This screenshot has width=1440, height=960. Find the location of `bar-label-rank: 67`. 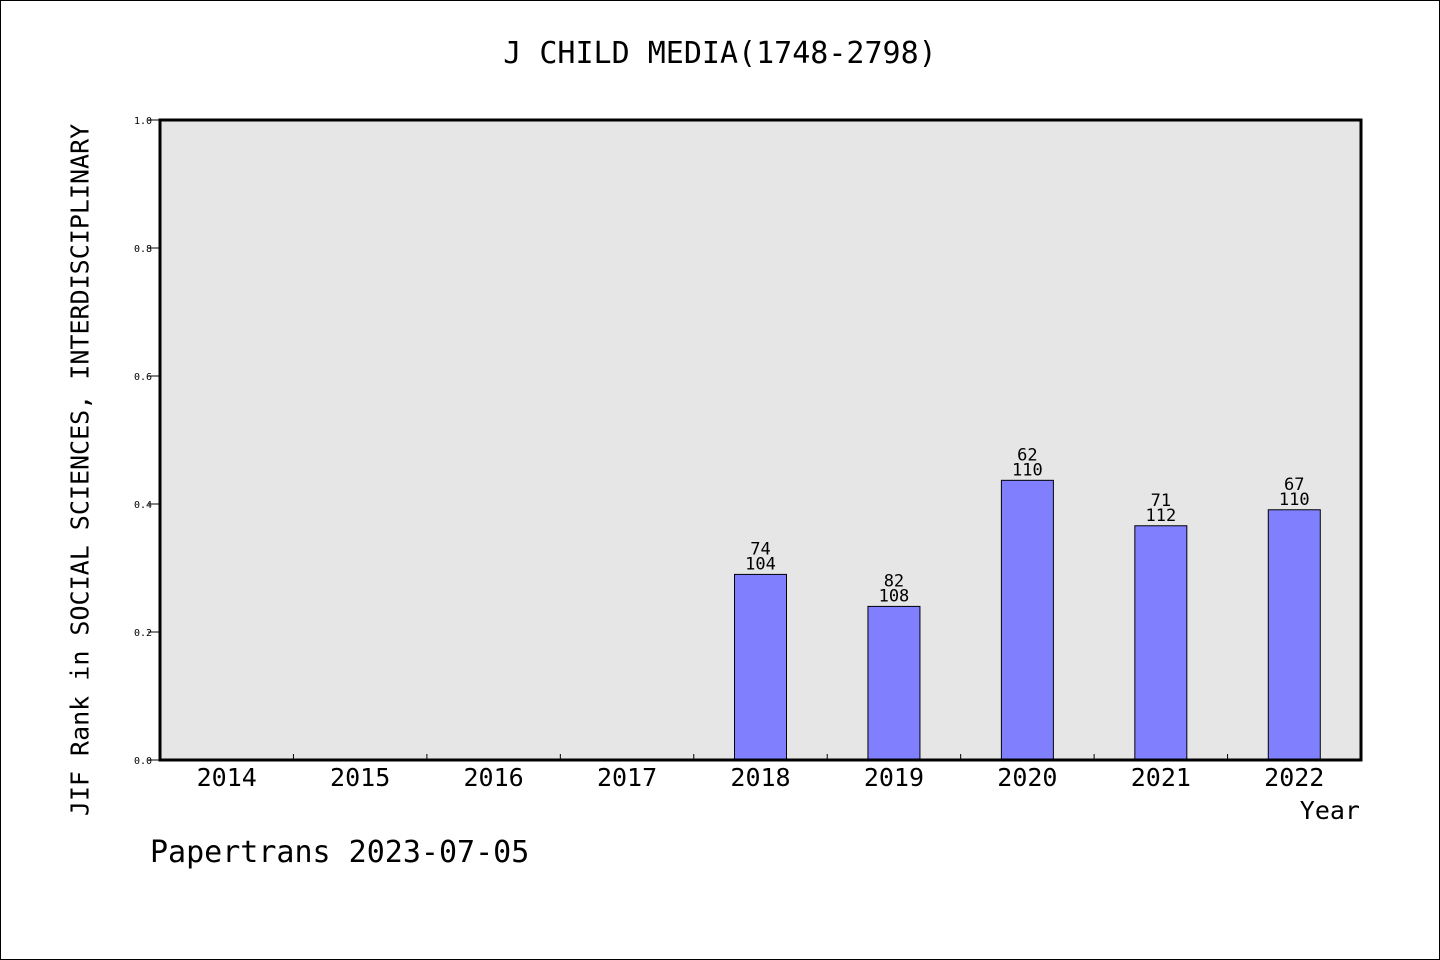

bar-label-rank: 67 is located at coordinates (1294, 485).